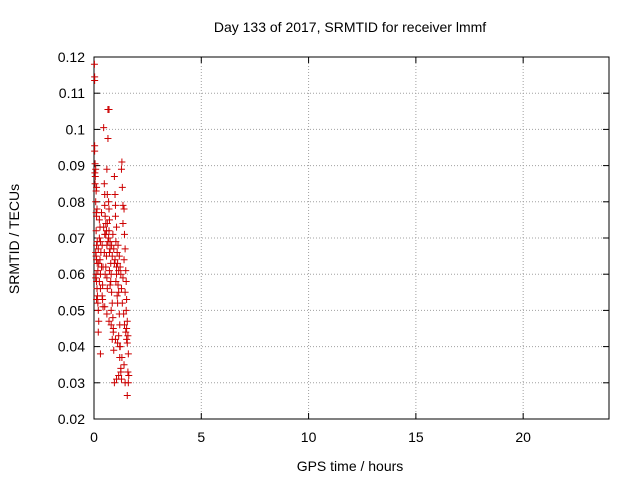  What do you see at coordinates (94, 437) in the screenshot?
I see `x-tick-label: 0` at bounding box center [94, 437].